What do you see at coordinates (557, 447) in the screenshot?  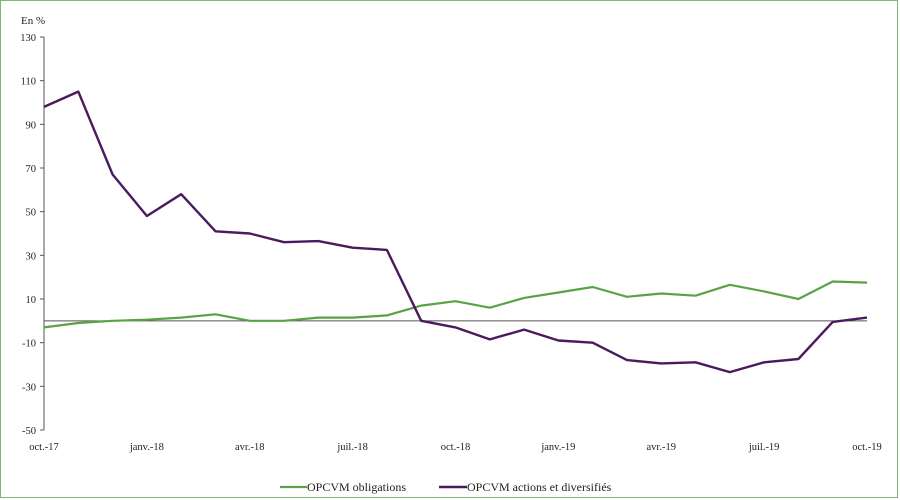 I see `x-tick-label: janv.-19` at bounding box center [557, 447].